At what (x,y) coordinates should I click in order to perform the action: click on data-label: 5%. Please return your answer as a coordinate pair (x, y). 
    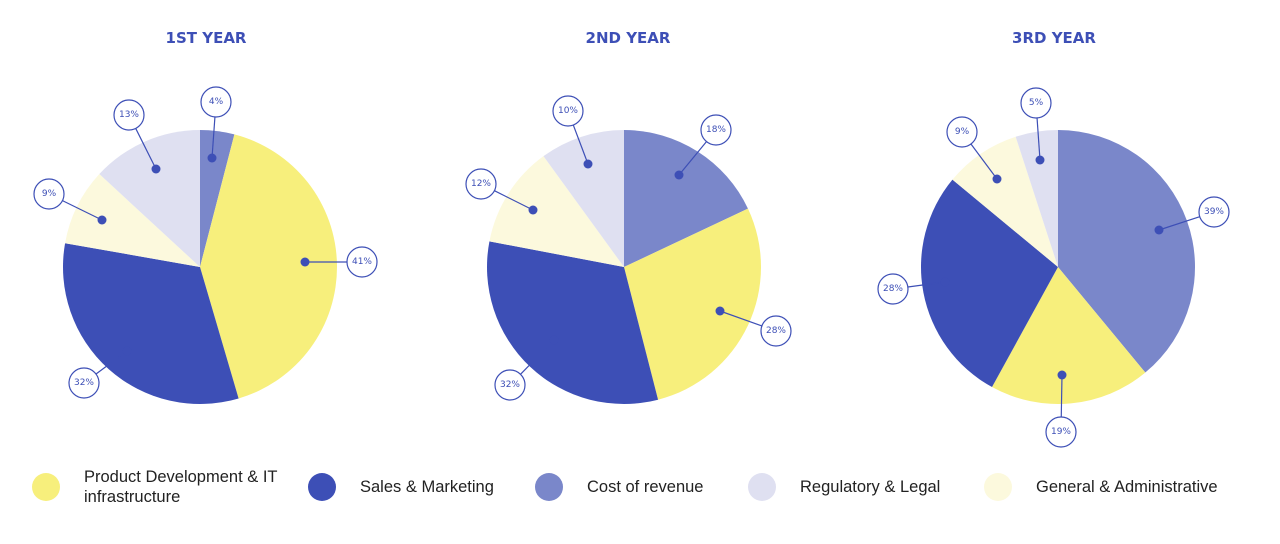
    Looking at the image, I should click on (1036, 103).